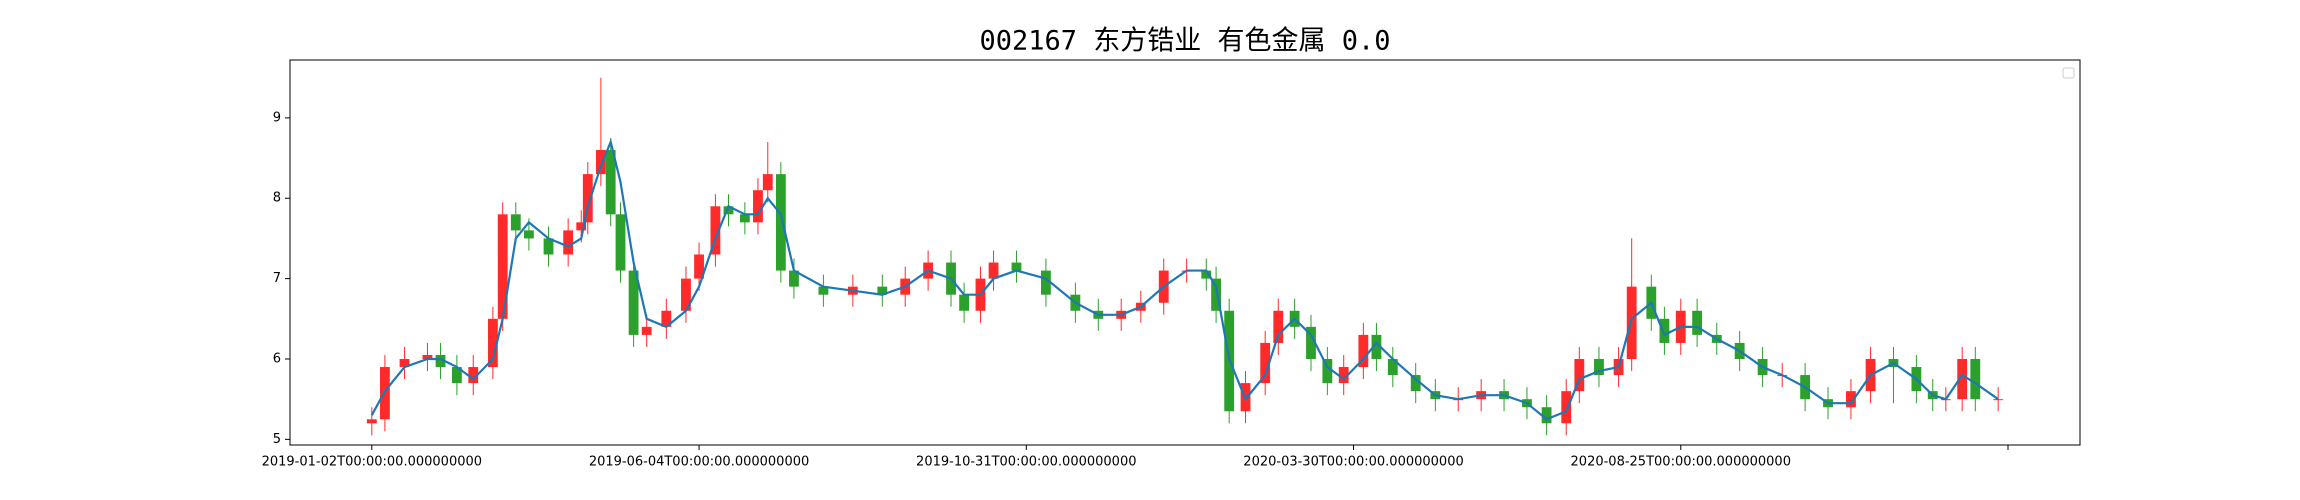  What do you see at coordinates (277, 117) in the screenshot?
I see `y-tick-label: 9` at bounding box center [277, 117].